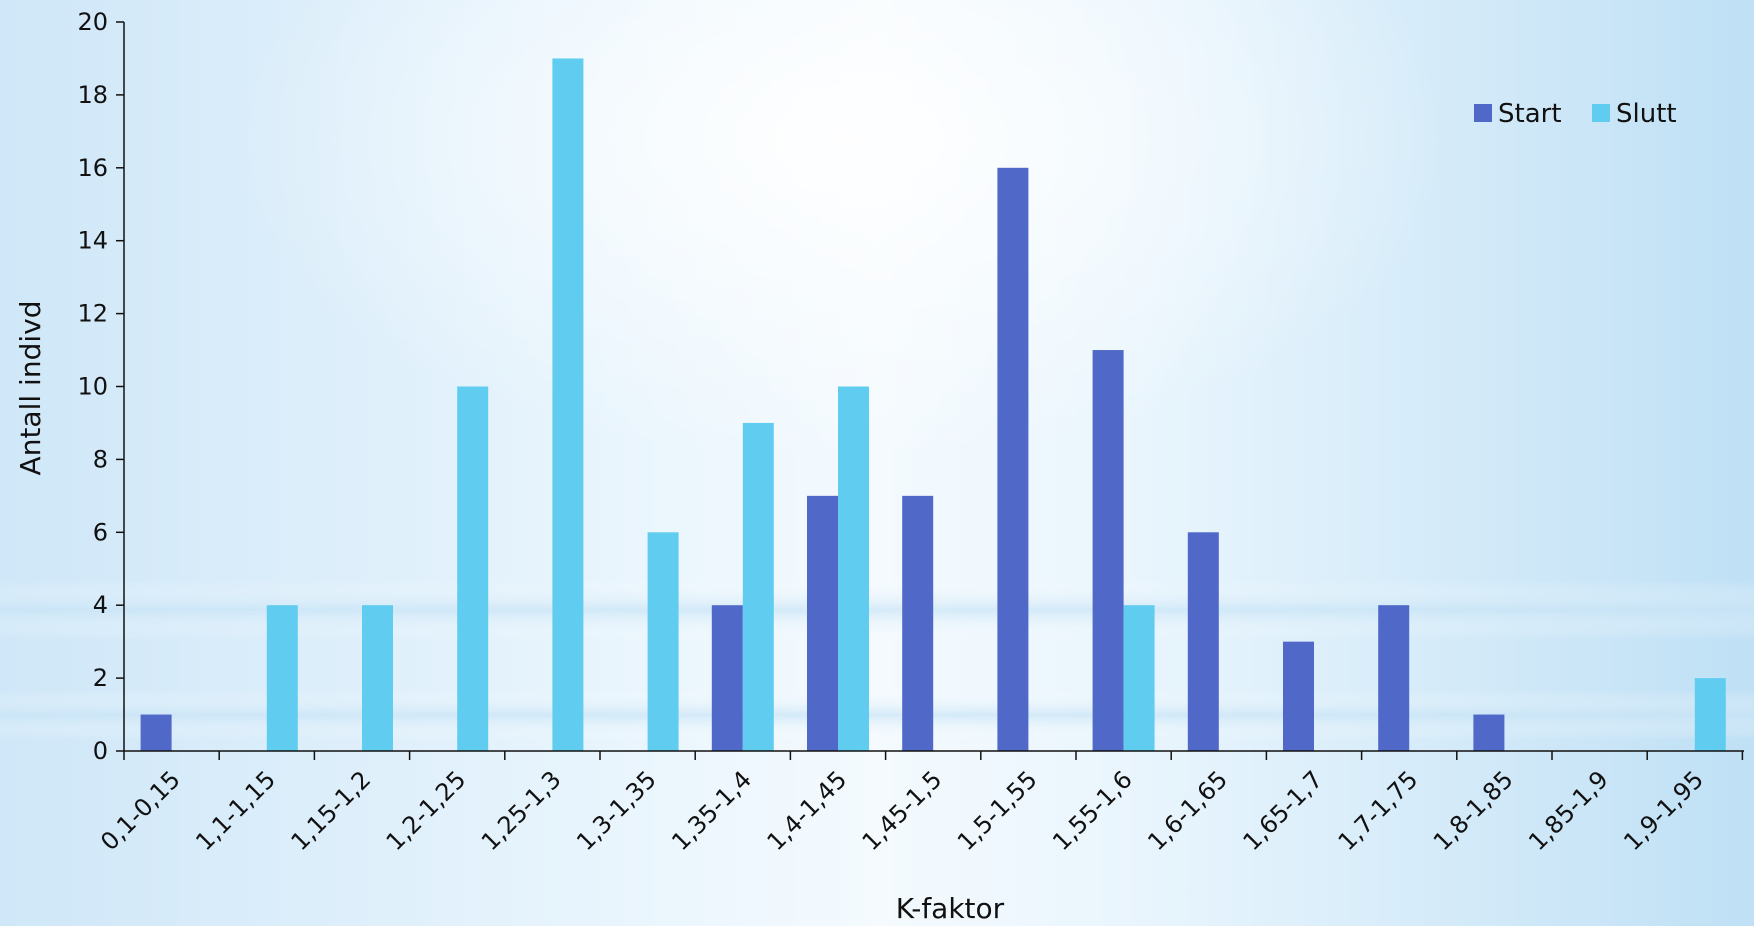 The width and height of the screenshot is (1754, 926). Describe the element at coordinates (1601, 113) in the screenshot. I see `legend-swatch-slutt` at that location.